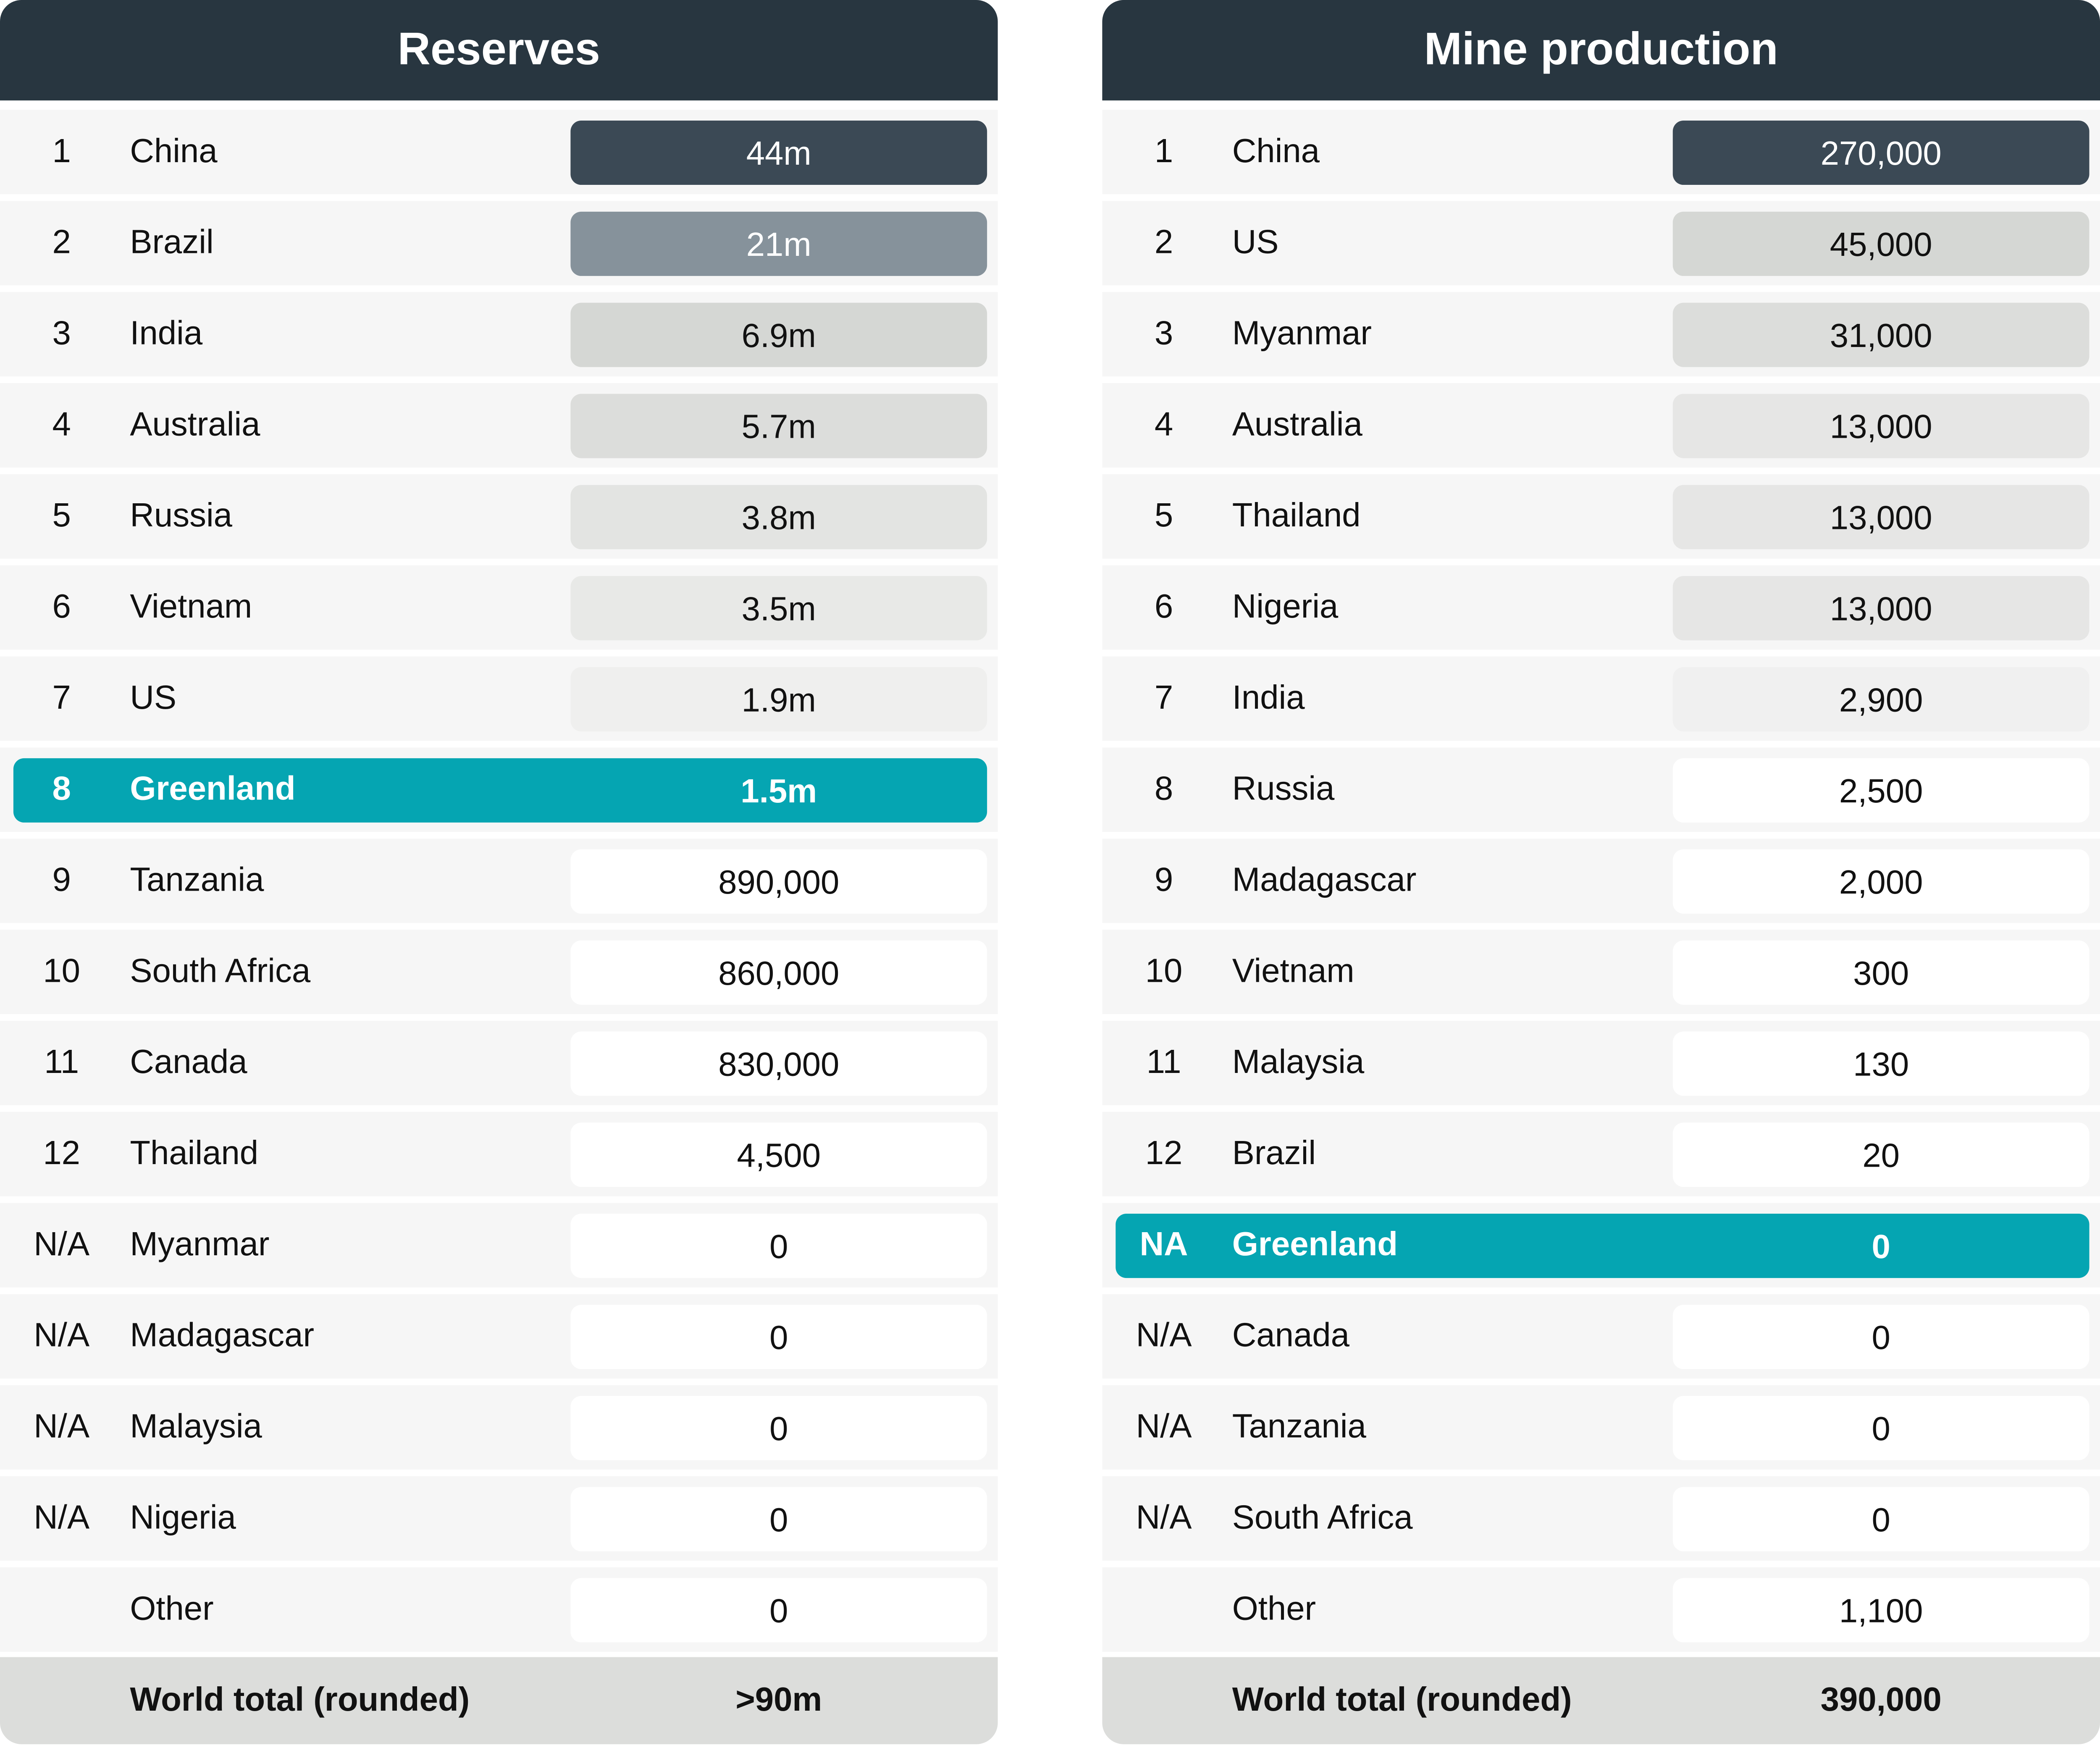 This screenshot has height=1751, width=2100. I want to click on value-cell: 130, so click(1881, 1063).